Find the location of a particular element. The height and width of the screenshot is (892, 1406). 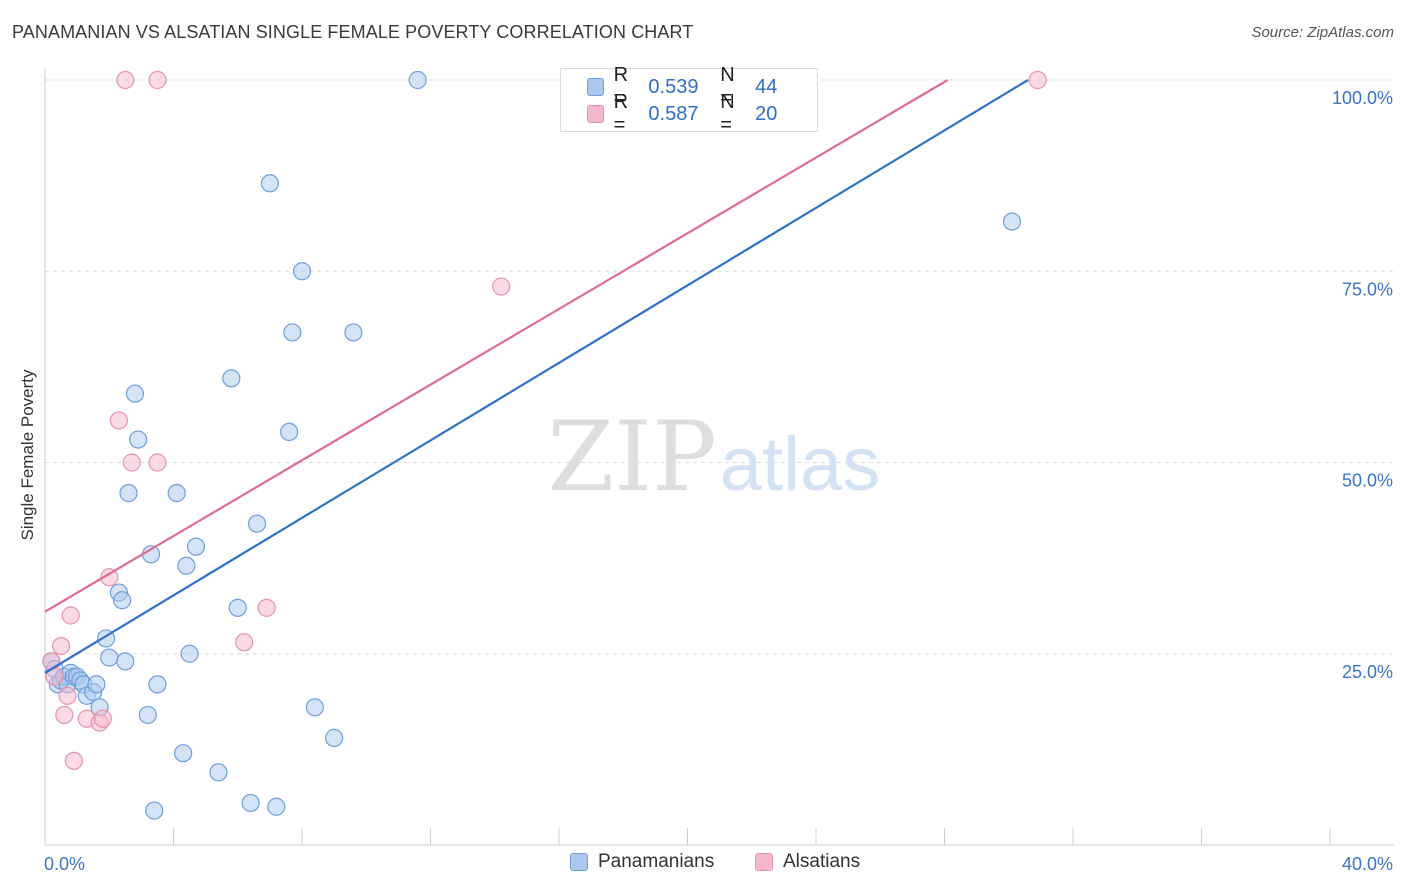

x-tick-label: 40.0% is located at coordinates (1367, 864).